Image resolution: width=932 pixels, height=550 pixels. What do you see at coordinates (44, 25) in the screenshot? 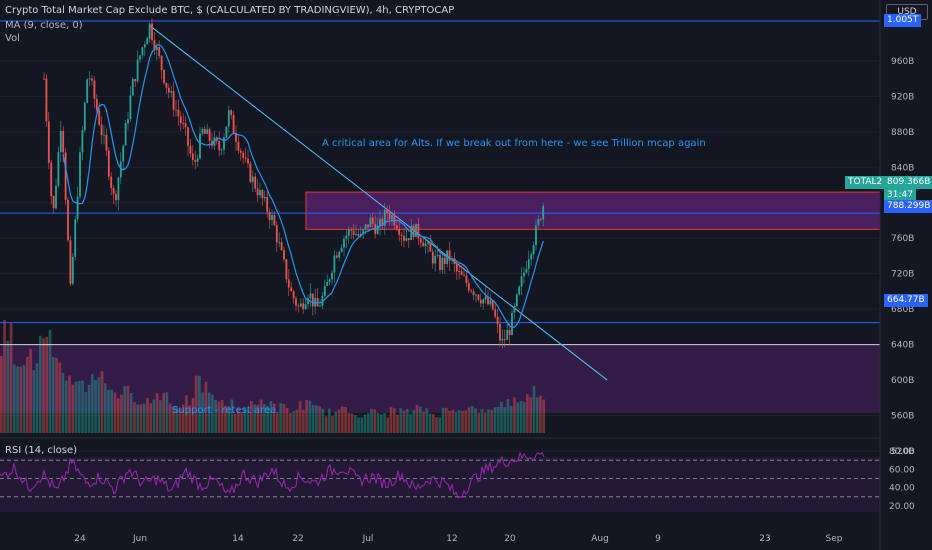
I see `ma-indicator-label: MA (9, close, 0)` at bounding box center [44, 25].